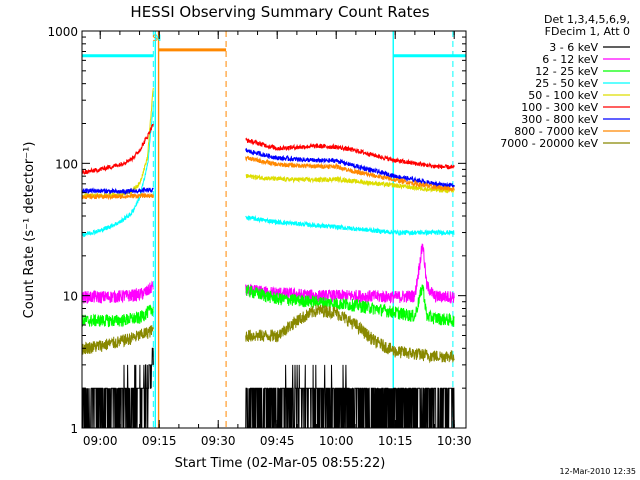 This screenshot has width=640, height=480. I want to click on flag-label: N, so click(158, 39).